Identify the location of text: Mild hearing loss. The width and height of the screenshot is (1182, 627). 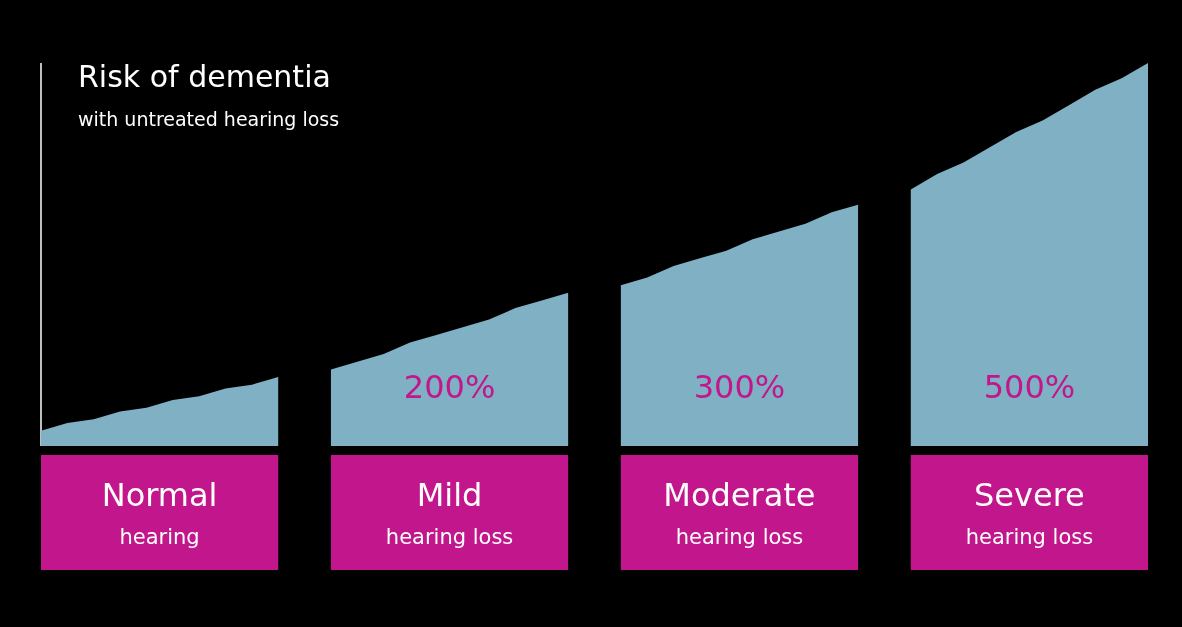
(449, 512).